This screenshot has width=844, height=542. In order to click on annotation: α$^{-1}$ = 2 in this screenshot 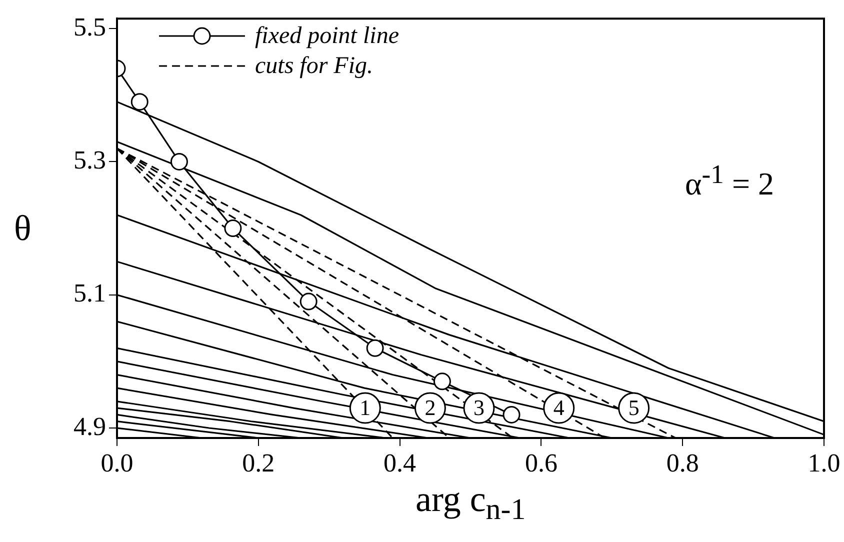, I will do `click(729, 180)`.